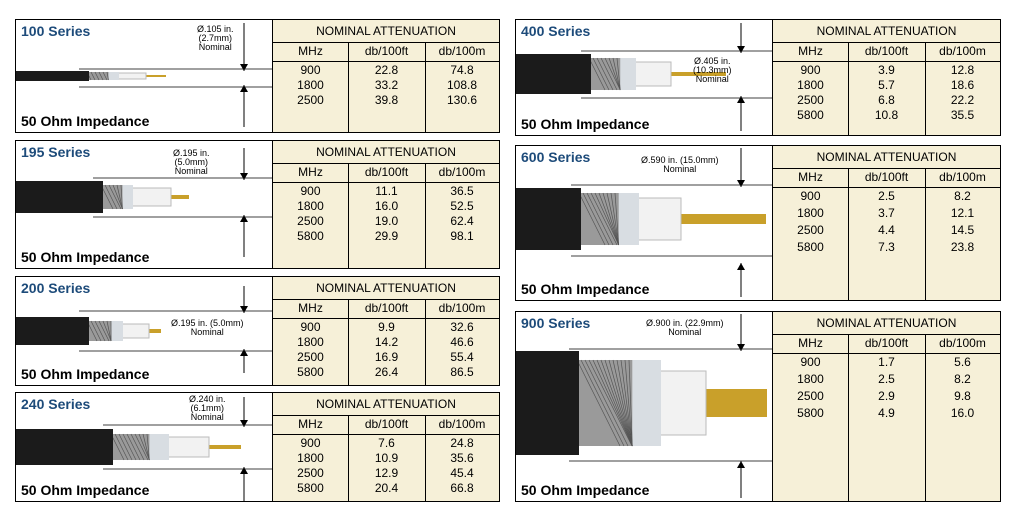 The height and width of the screenshot is (525, 1013). I want to click on diameter-label-line: (6.1mm), so click(207, 408).